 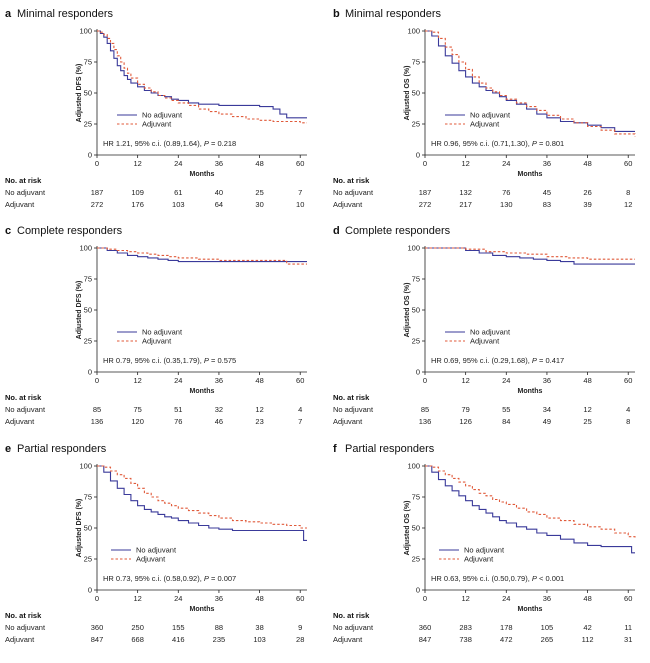 What do you see at coordinates (465, 192) in the screenshot?
I see `risk-value: 132` at bounding box center [465, 192].